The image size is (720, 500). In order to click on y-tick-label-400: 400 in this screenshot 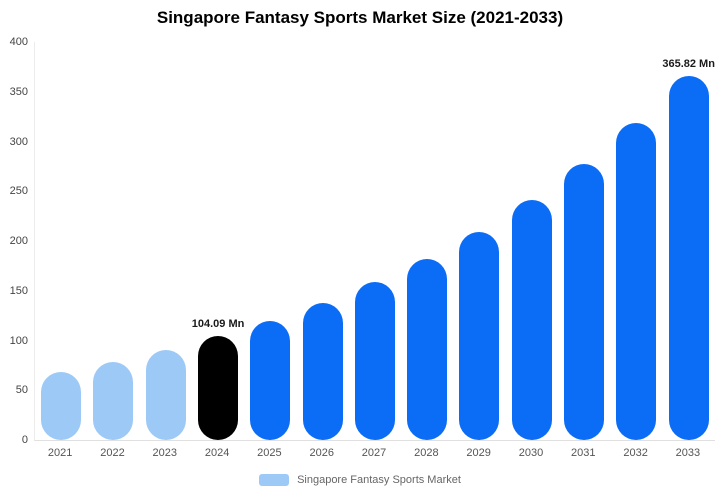, I will do `click(18, 42)`.